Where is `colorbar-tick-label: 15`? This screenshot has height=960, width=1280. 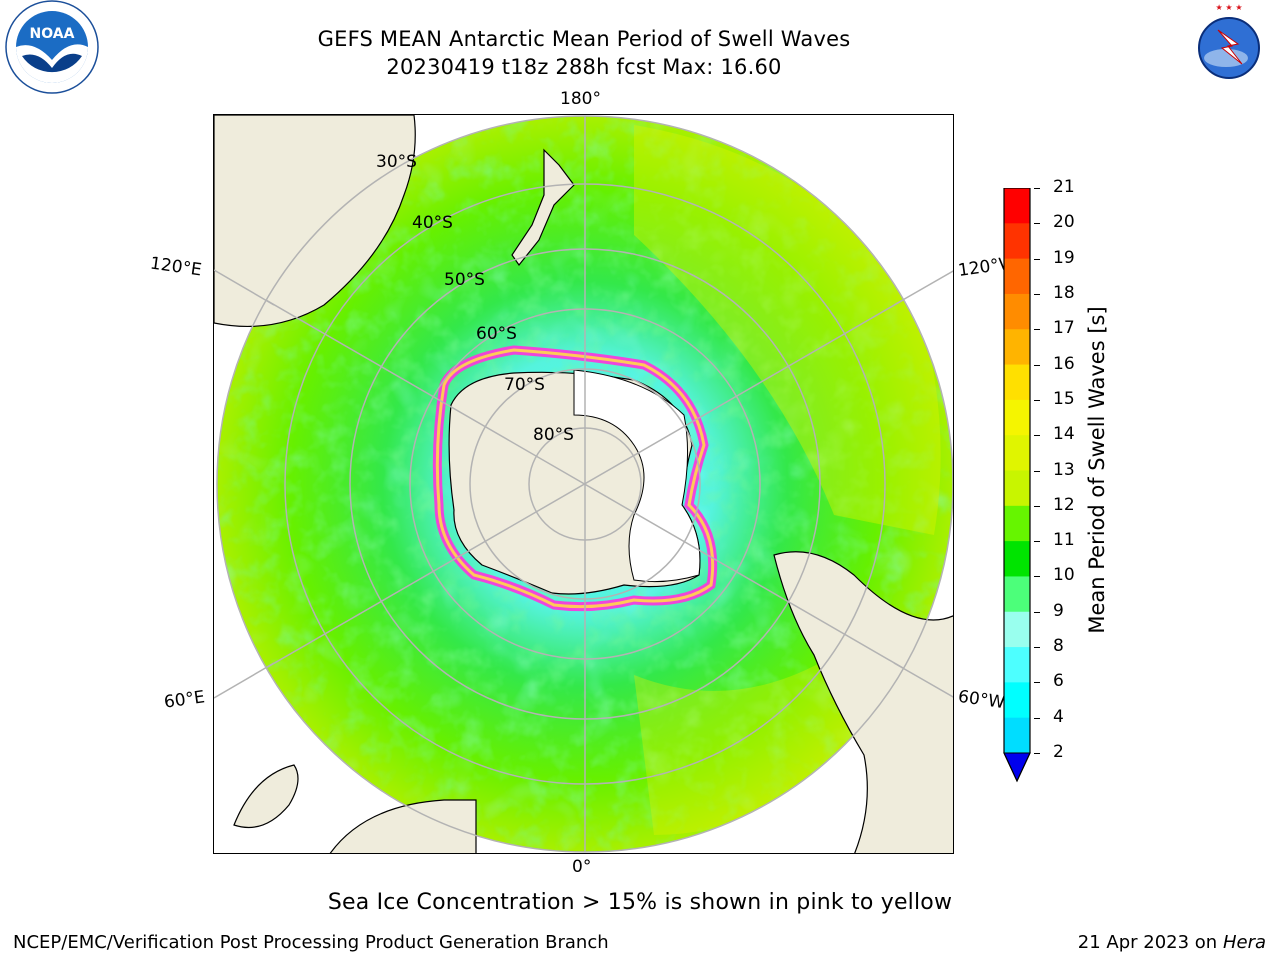 colorbar-tick-label: 15 is located at coordinates (1064, 398).